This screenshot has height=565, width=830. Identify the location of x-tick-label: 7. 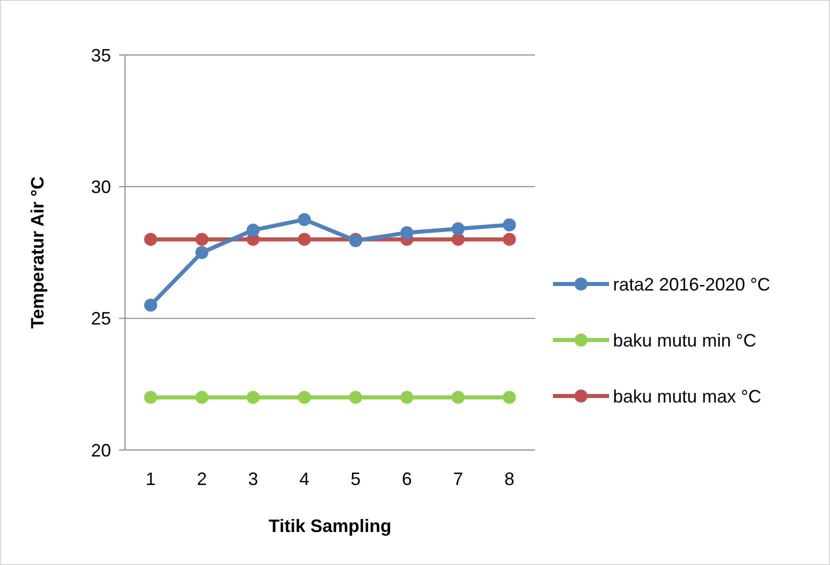
(458, 479).